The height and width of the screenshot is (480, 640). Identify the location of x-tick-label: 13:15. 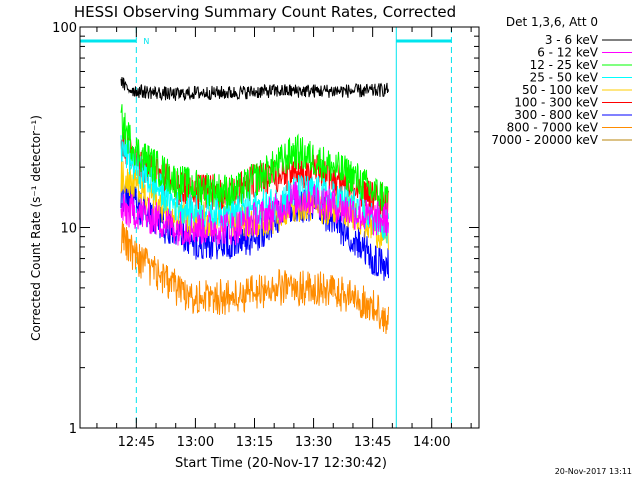
(254, 442).